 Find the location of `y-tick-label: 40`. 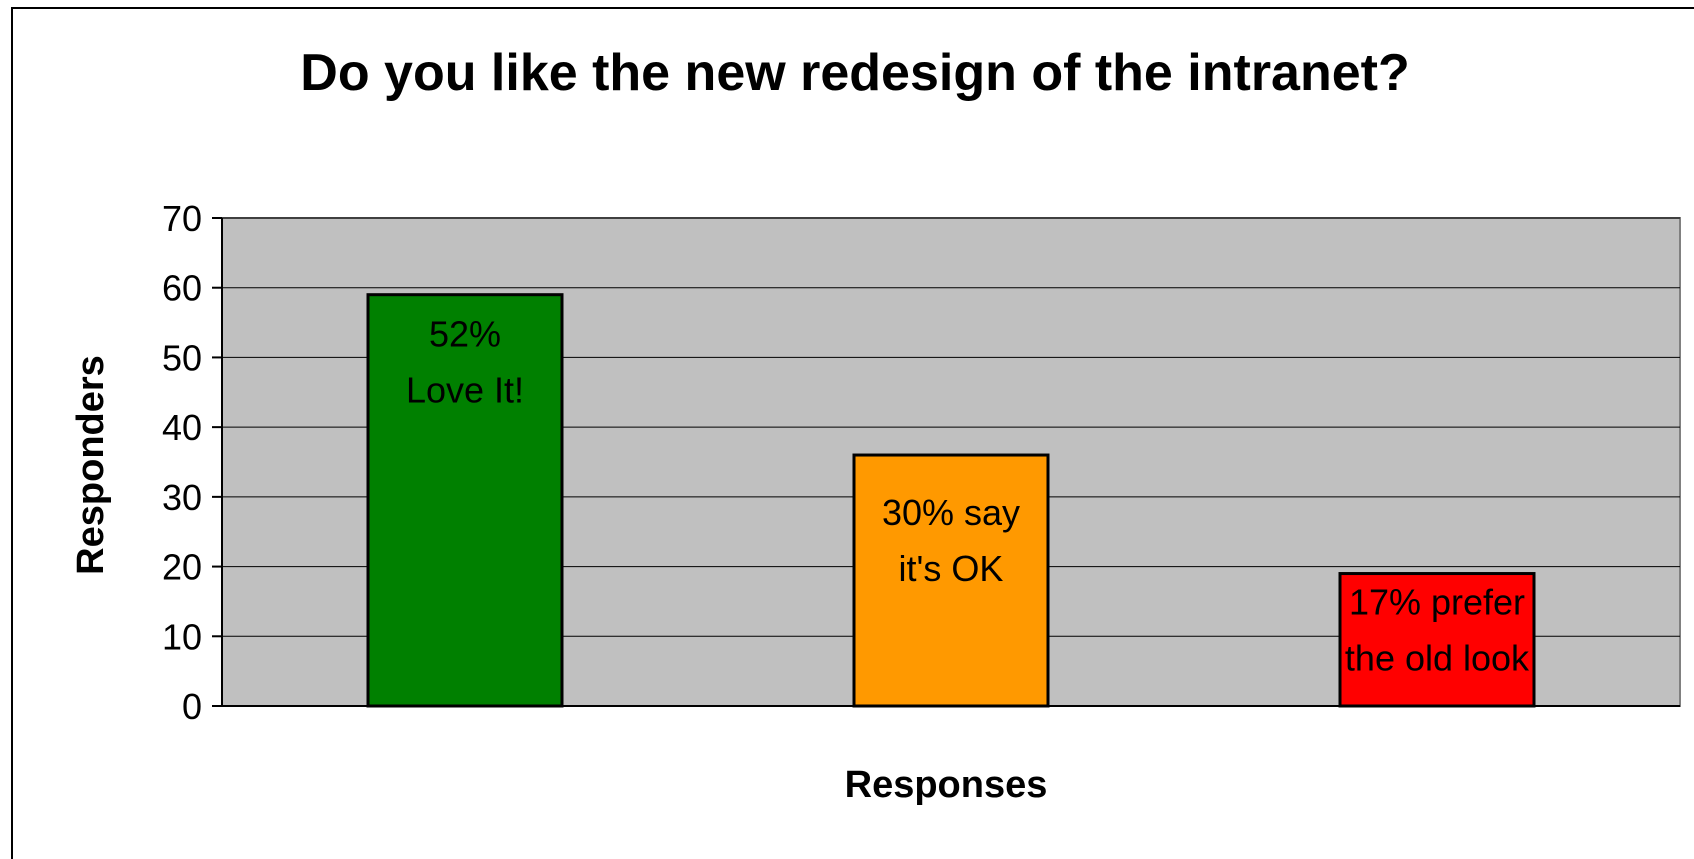

y-tick-label: 40 is located at coordinates (182, 427).